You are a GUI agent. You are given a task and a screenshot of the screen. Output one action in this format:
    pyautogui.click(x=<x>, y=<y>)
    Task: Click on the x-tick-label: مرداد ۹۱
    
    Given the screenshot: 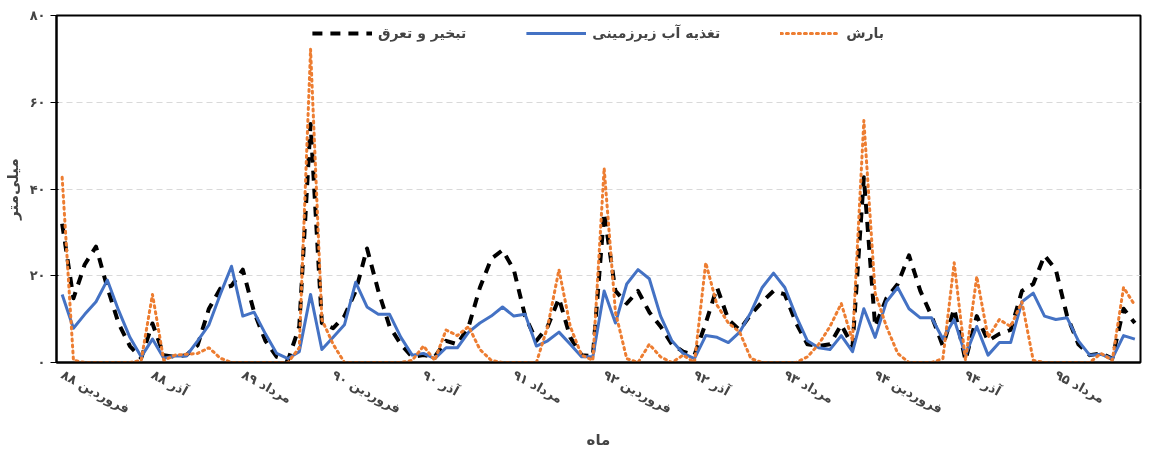 What is the action you would take?
    pyautogui.click(x=538, y=386)
    